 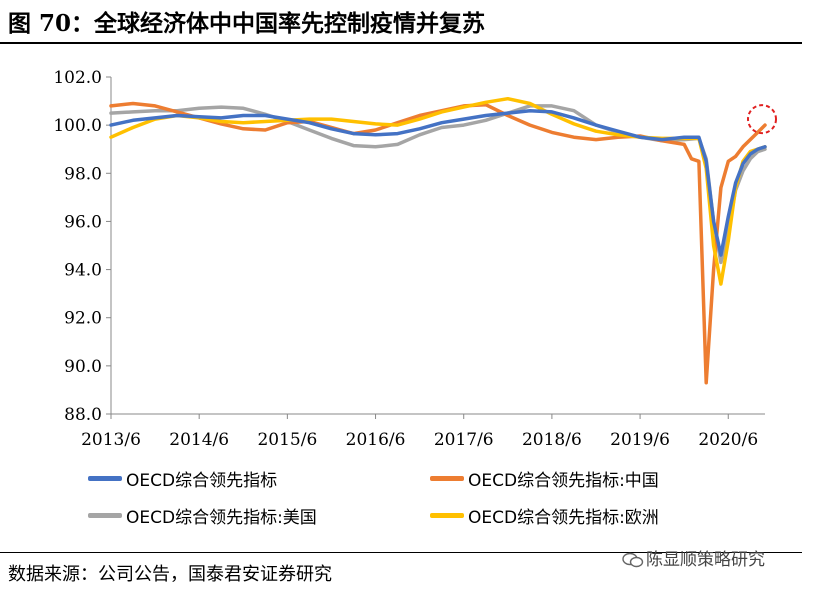 I want to click on y-tick-label-4: 96.0, so click(x=83, y=222).